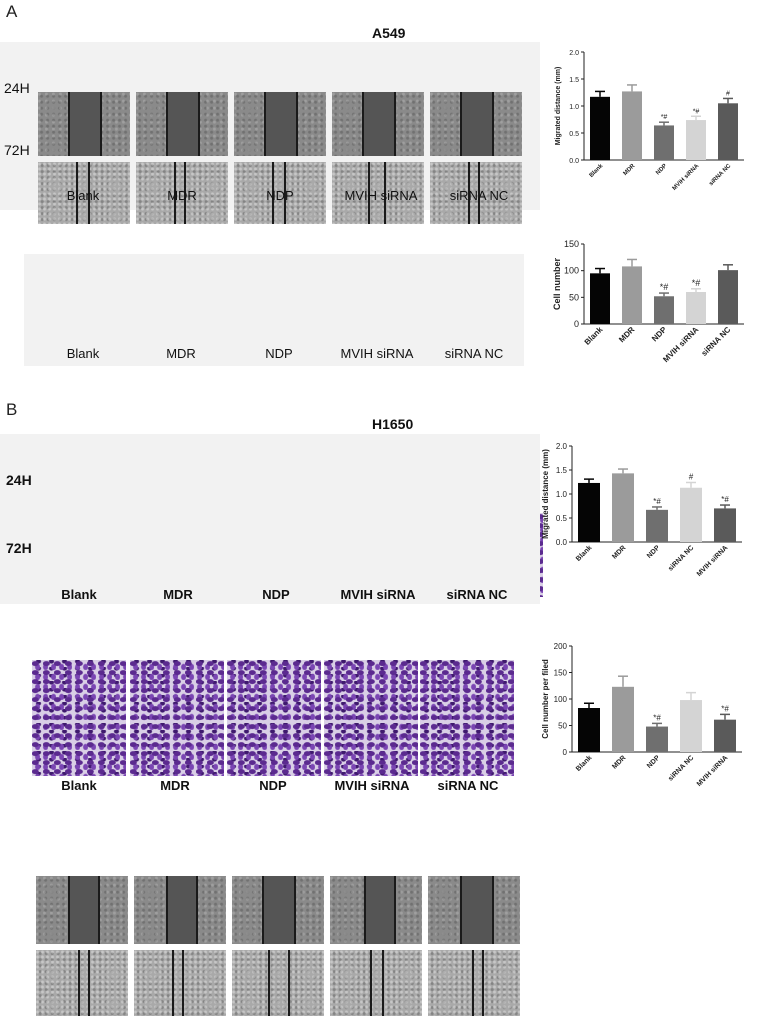 This screenshot has height=1016, width=757. What do you see at coordinates (565, 752) in the screenshot?
I see `y-tick-label: 0` at bounding box center [565, 752].